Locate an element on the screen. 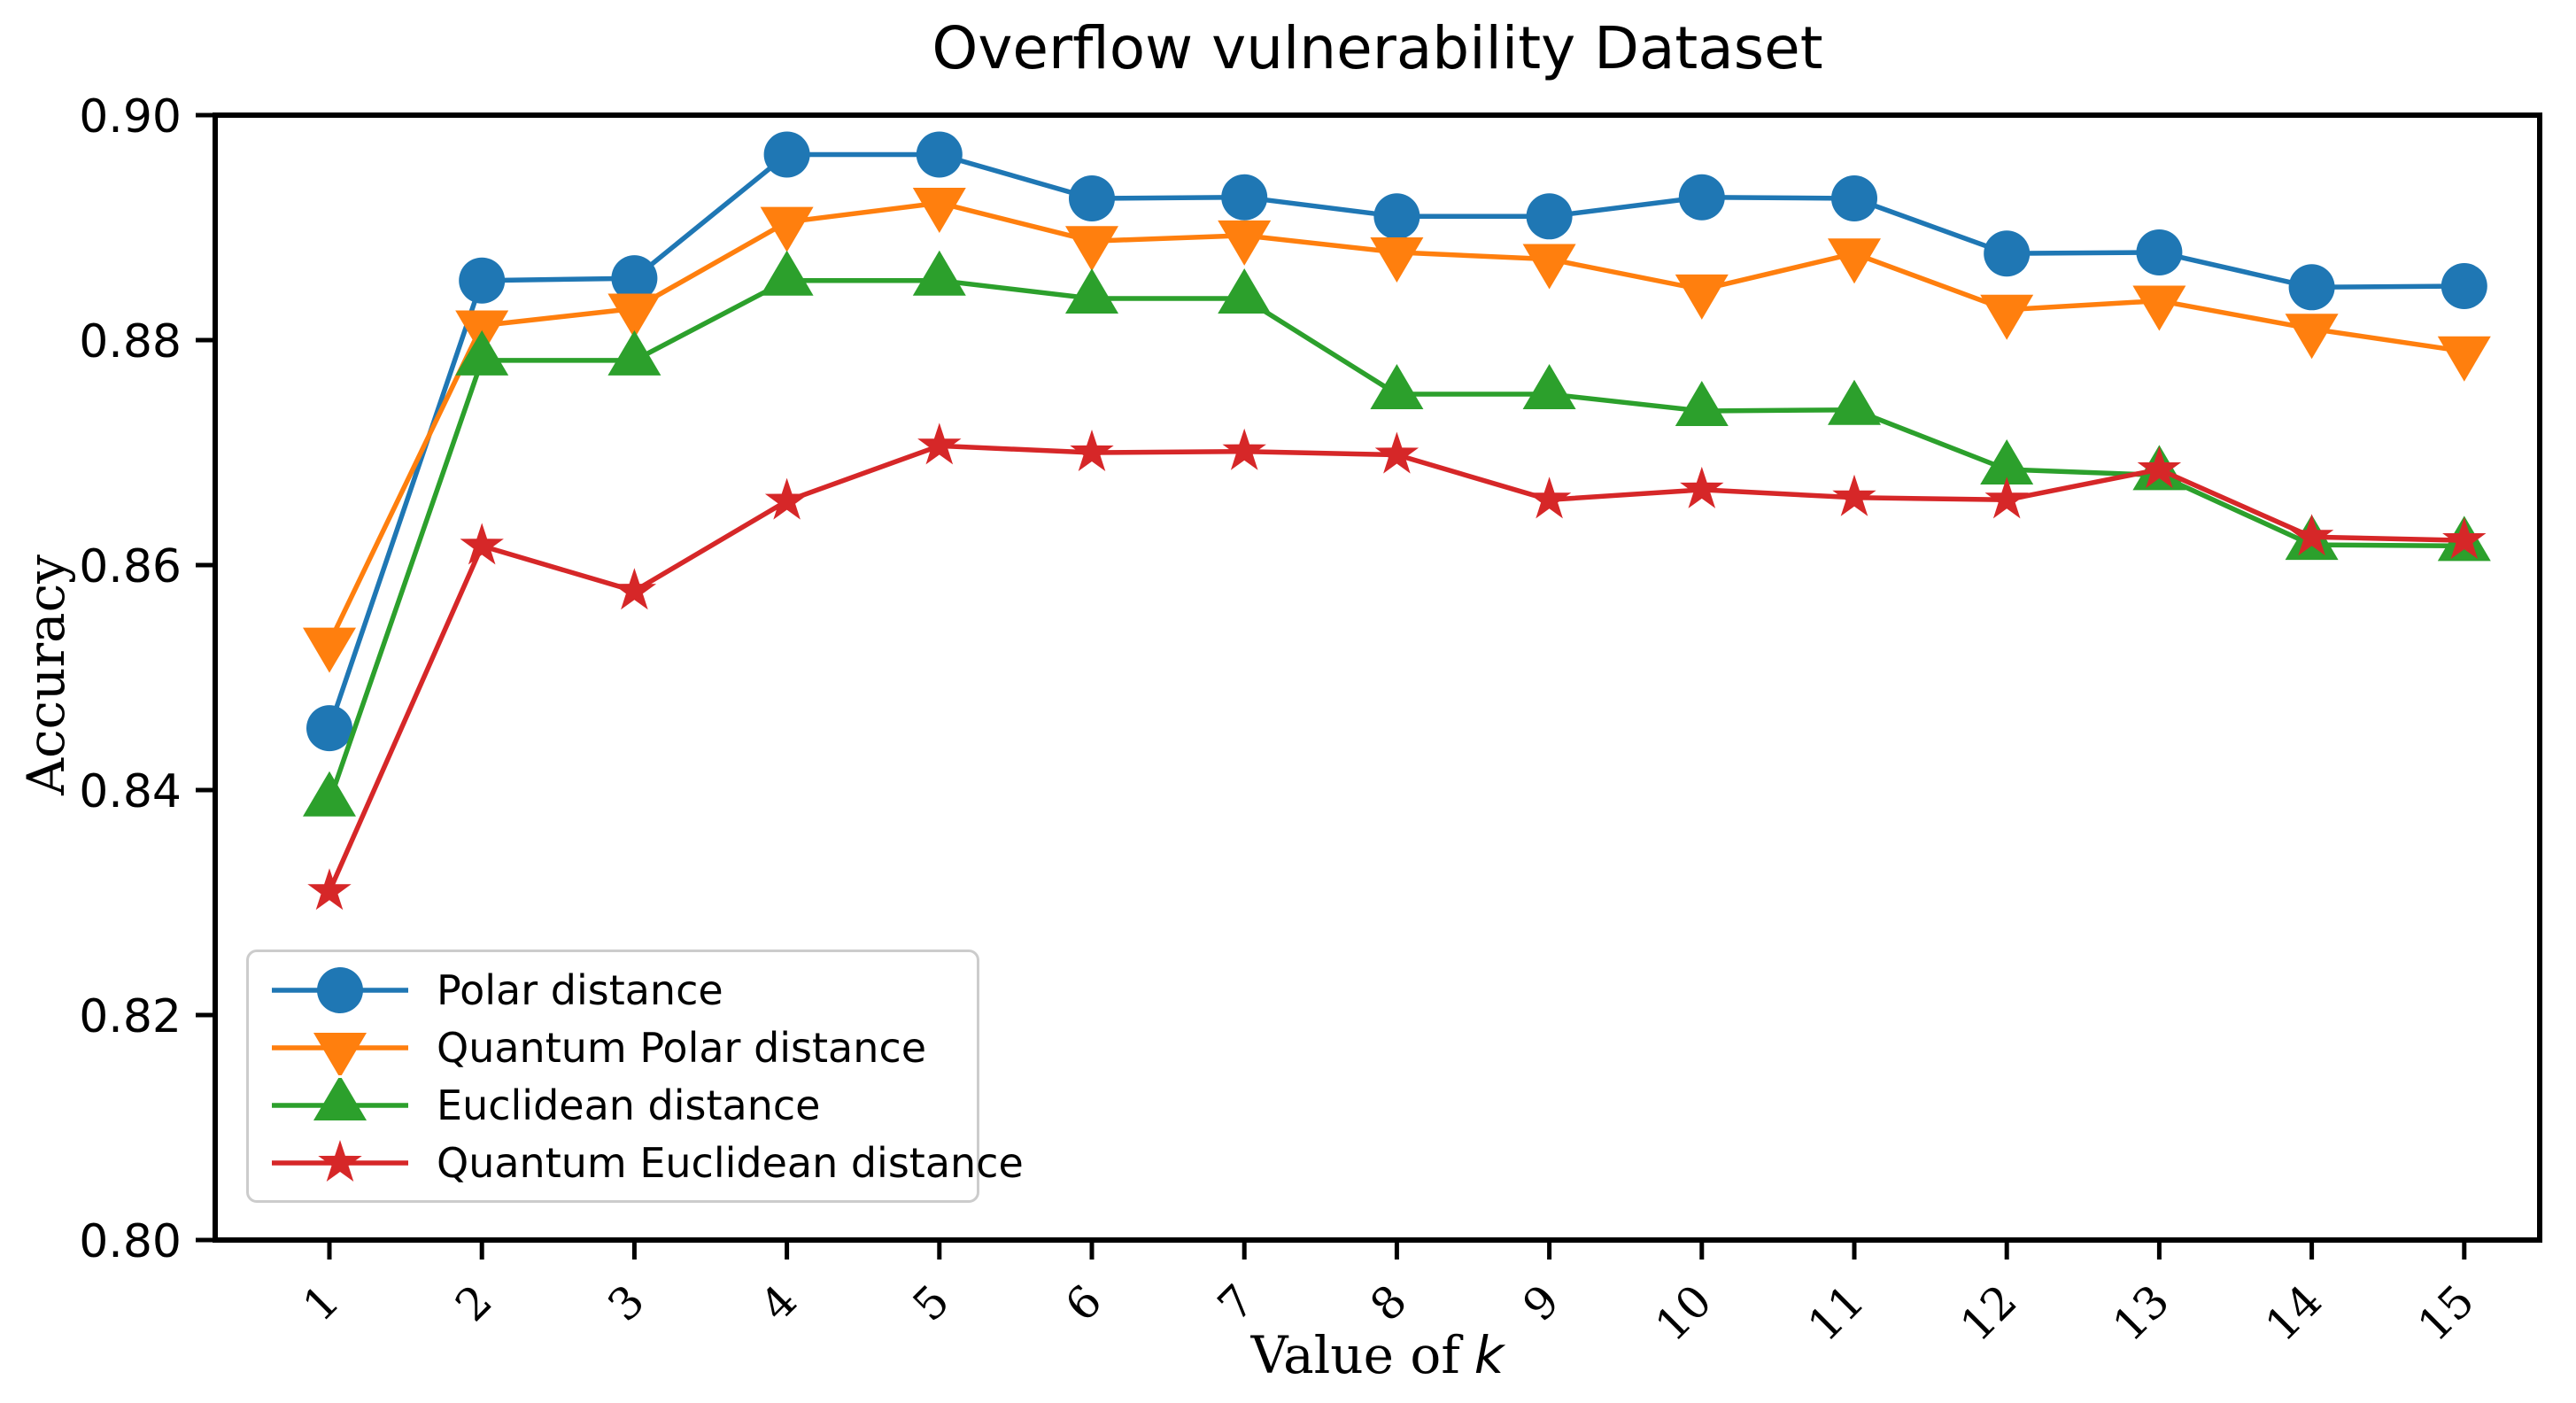 Image resolution: width=2576 pixels, height=1403 pixels. circle-marker-icon is located at coordinates (340, 989).